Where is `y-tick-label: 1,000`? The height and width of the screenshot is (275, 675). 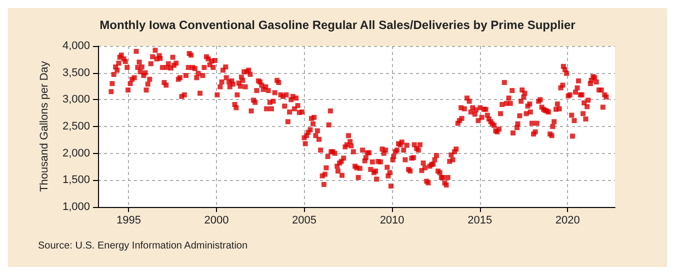 y-tick-label: 1,000 is located at coordinates (76, 207).